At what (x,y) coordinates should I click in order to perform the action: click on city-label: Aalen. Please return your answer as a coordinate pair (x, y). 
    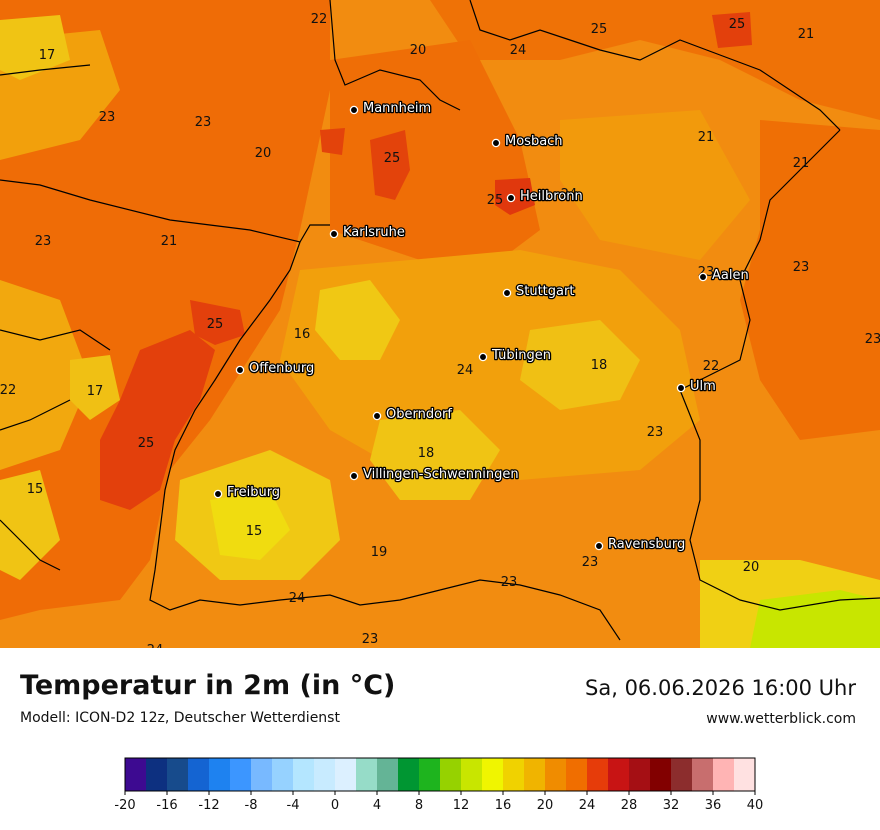
    Looking at the image, I should click on (730, 275).